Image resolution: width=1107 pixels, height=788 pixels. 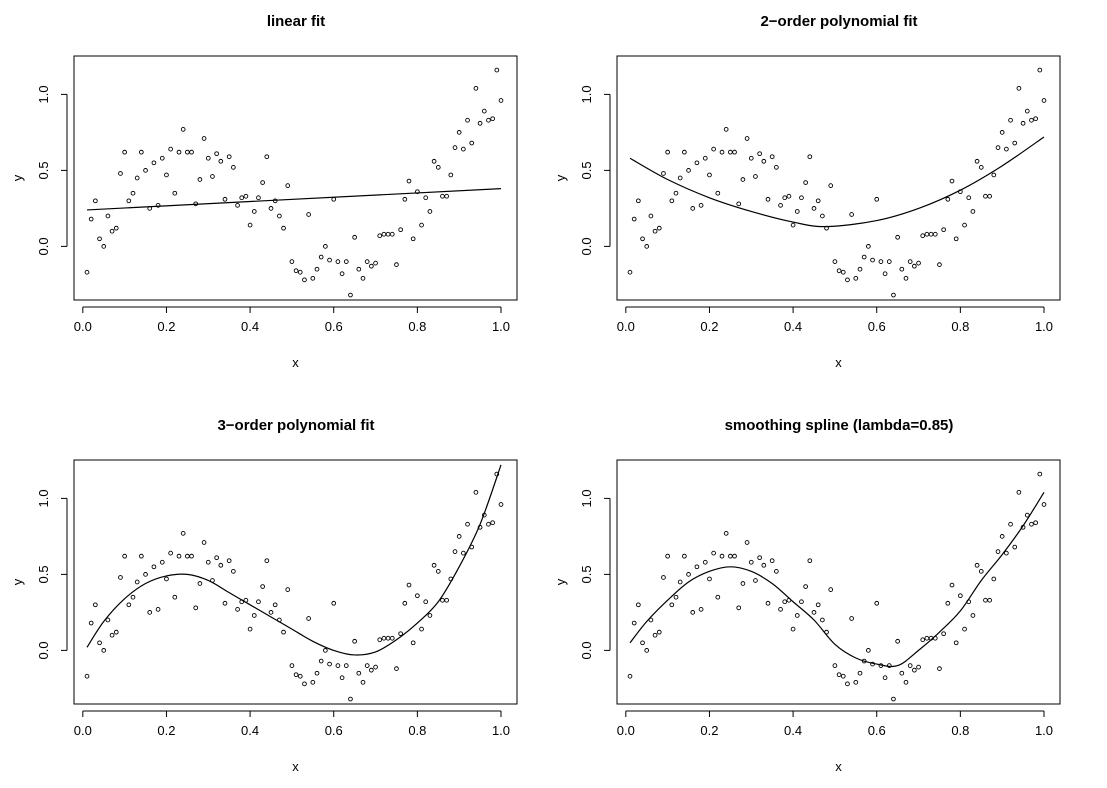 I want to click on x-tick-label: 0.6, so click(x=334, y=730).